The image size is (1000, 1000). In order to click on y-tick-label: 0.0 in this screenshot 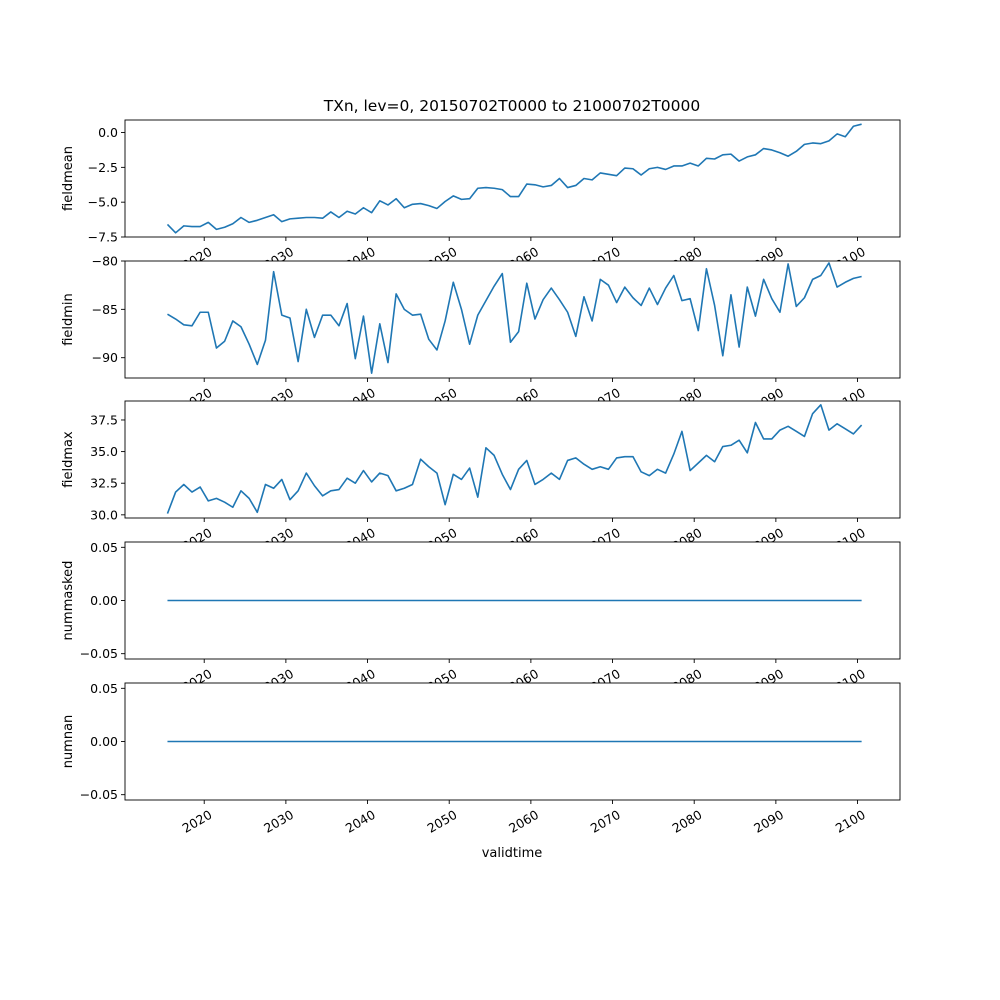, I will do `click(108, 132)`.